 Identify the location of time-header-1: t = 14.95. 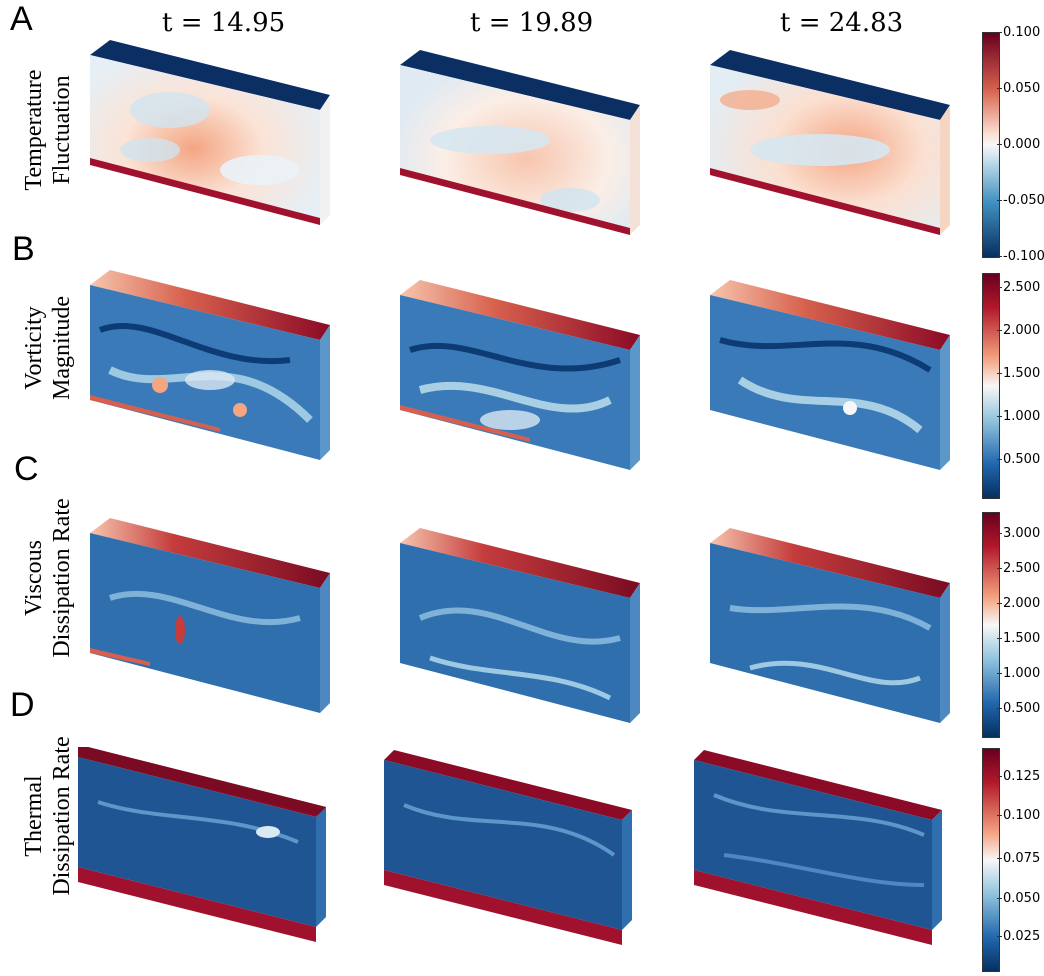
(224, 23).